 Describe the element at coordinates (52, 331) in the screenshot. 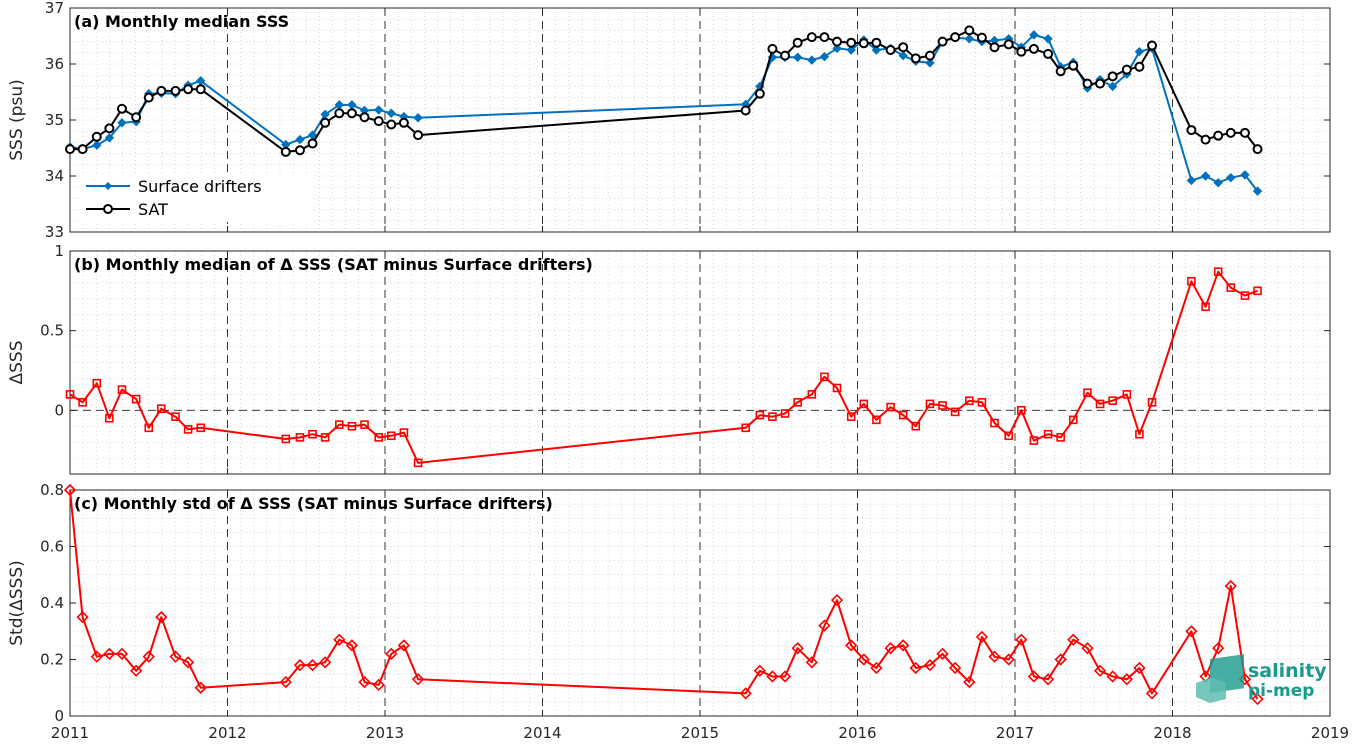

I see `y-tick-label: 0.5` at that location.